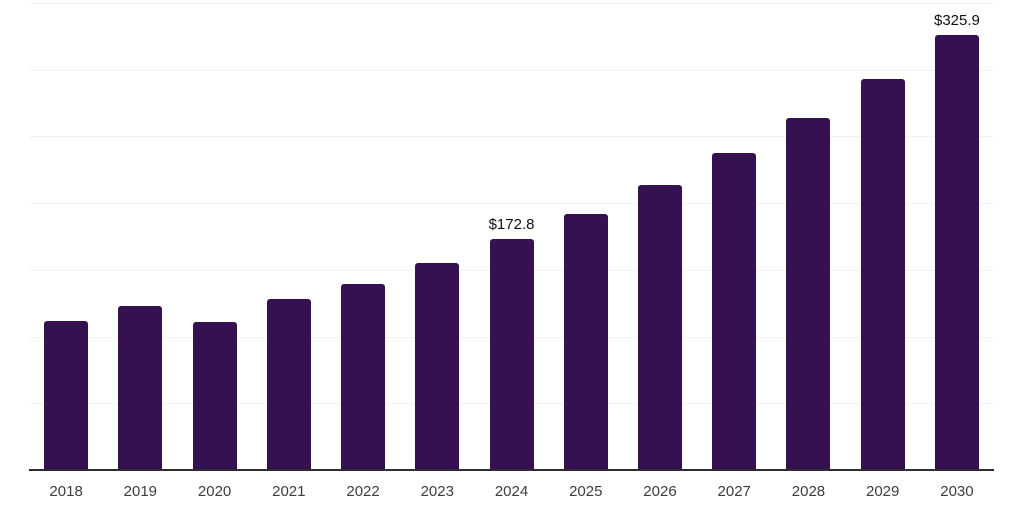 The height and width of the screenshot is (512, 1024). What do you see at coordinates (734, 311) in the screenshot?
I see `bar-2027` at bounding box center [734, 311].